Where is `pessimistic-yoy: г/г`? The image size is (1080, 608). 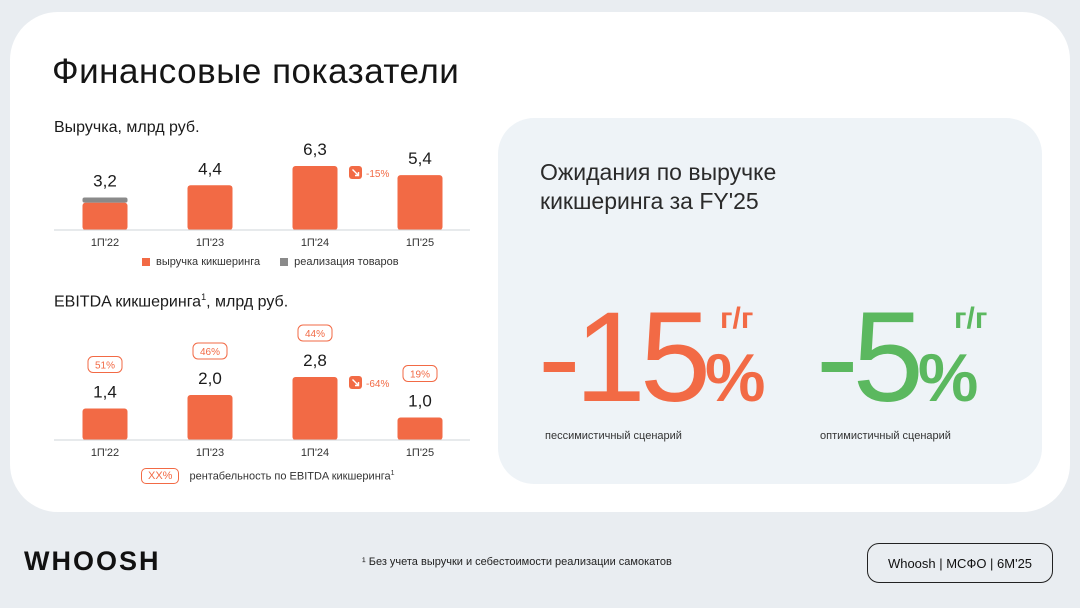 pessimistic-yoy: г/г is located at coordinates (737, 318).